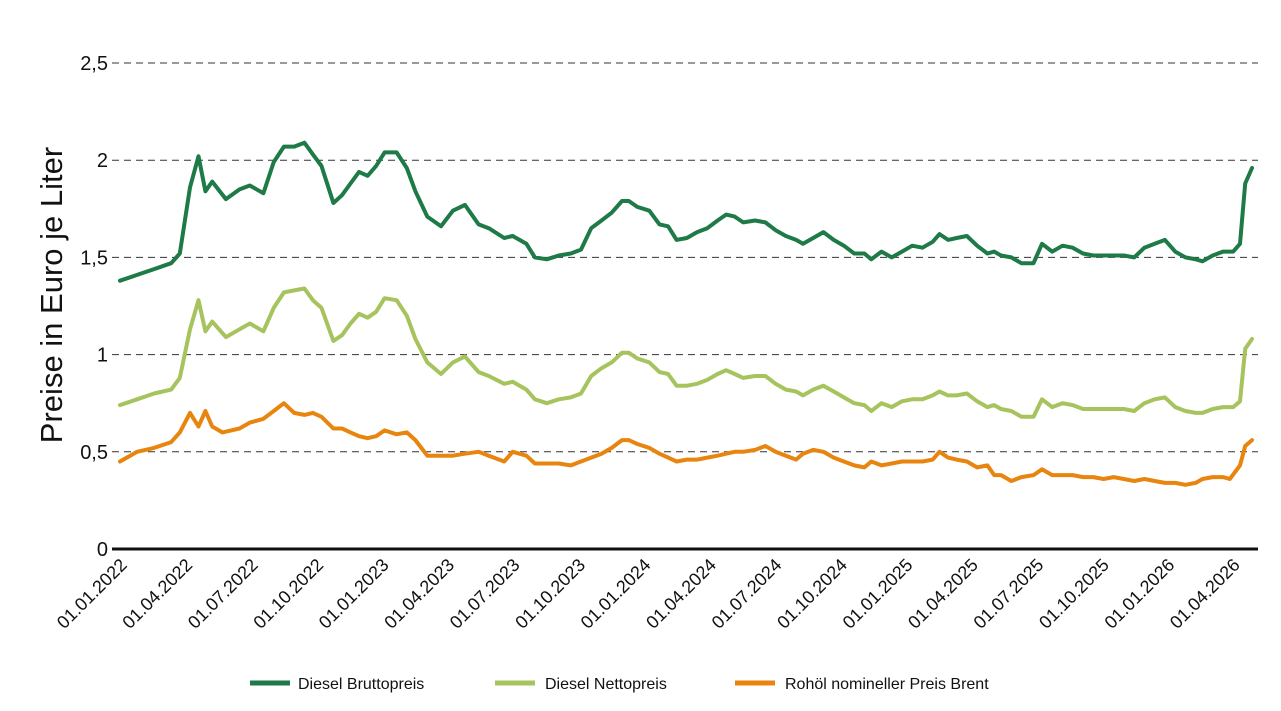 Image resolution: width=1281 pixels, height=711 pixels. I want to click on y-tick-label: 1,5, so click(94, 258).